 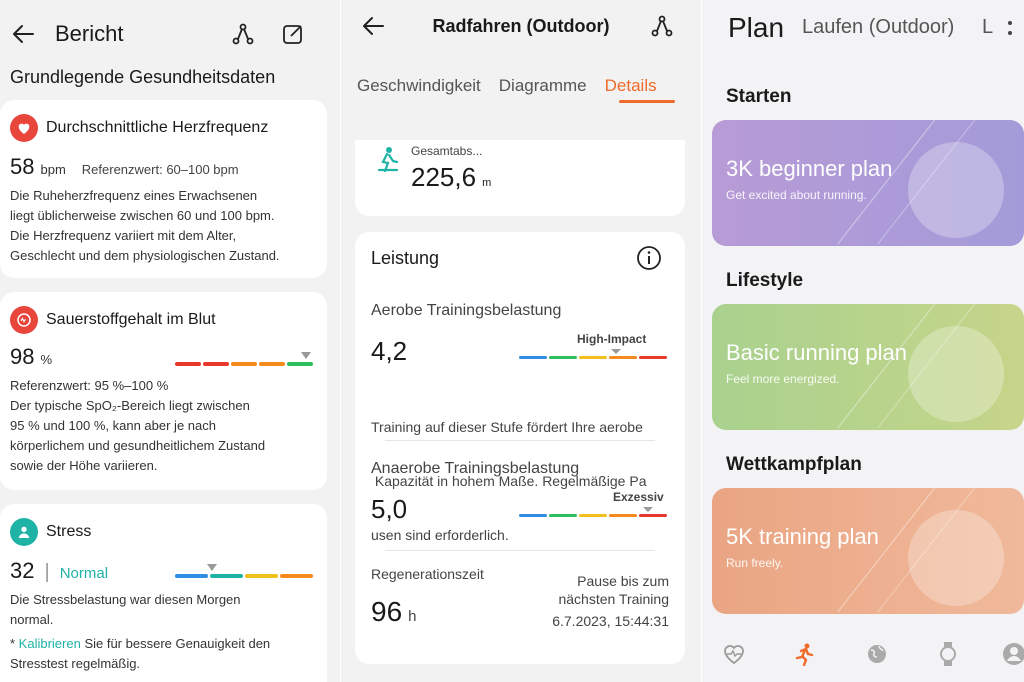 What do you see at coordinates (804, 654) in the screenshot?
I see `running-icon` at bounding box center [804, 654].